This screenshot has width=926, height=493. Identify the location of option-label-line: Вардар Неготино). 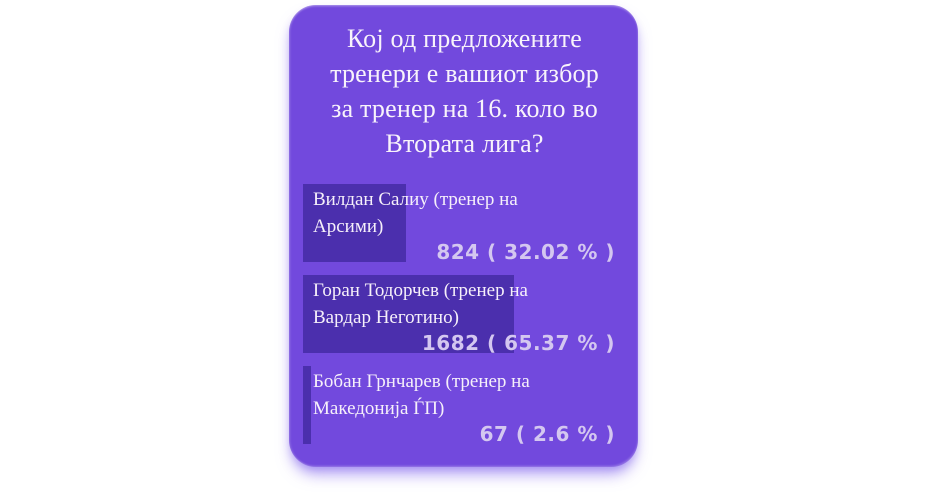
(386, 317).